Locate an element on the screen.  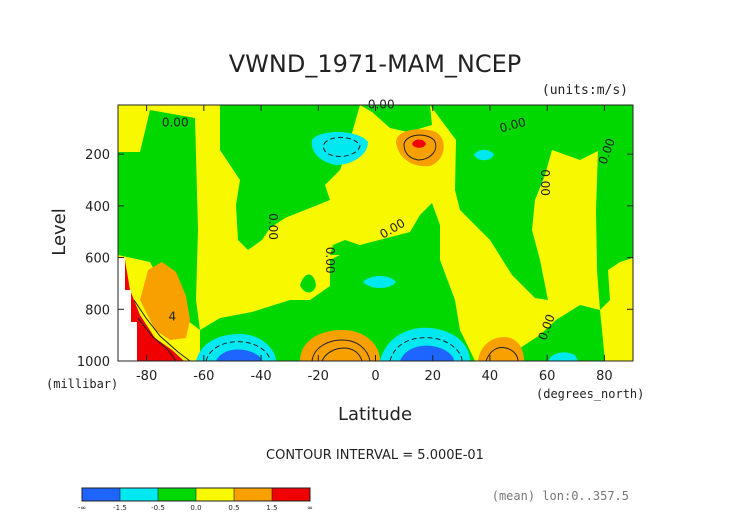
contour-label-7: 0.00 is located at coordinates (330, 260).